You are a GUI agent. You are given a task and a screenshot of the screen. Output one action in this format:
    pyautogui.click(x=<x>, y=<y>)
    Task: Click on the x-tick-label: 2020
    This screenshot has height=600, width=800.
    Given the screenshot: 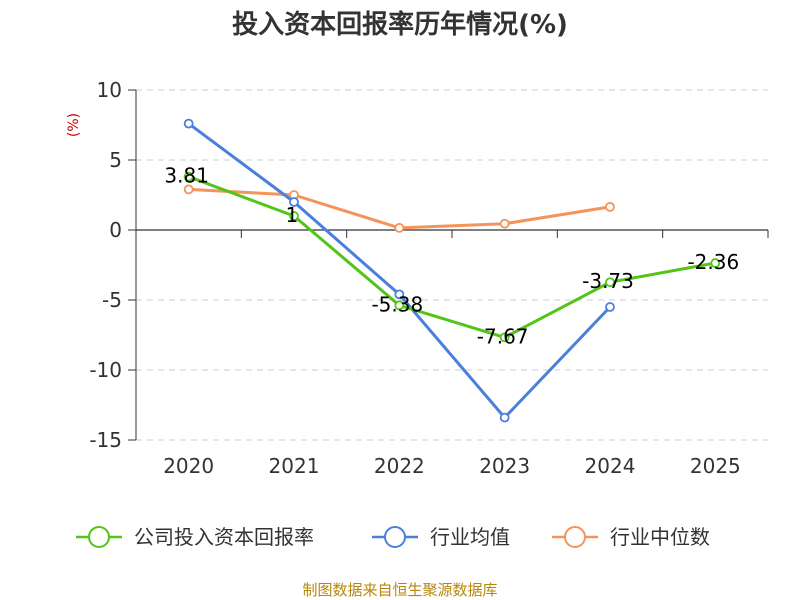 What is the action you would take?
    pyautogui.click(x=188, y=466)
    